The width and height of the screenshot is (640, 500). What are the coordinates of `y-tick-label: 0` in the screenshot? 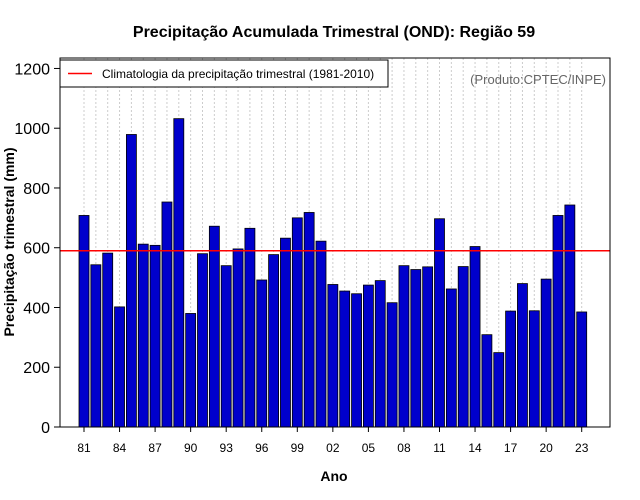 It's located at (45, 428).